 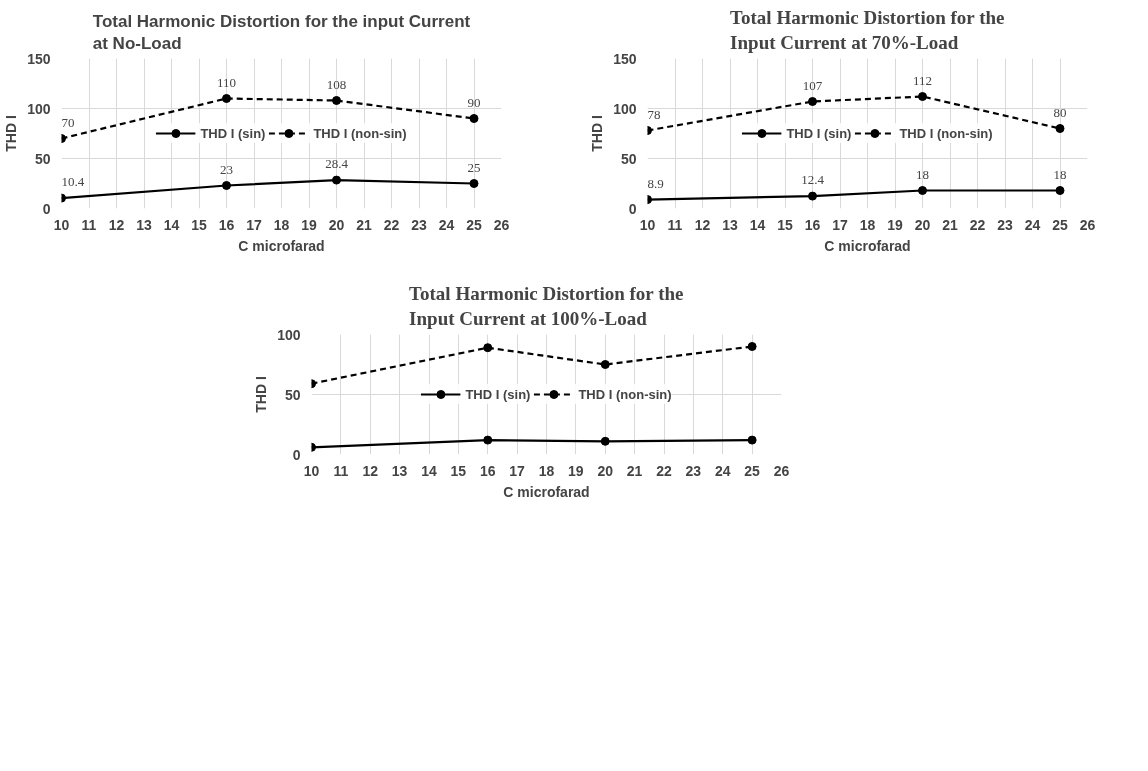 I want to click on data-label: 80, so click(x=1060, y=112).